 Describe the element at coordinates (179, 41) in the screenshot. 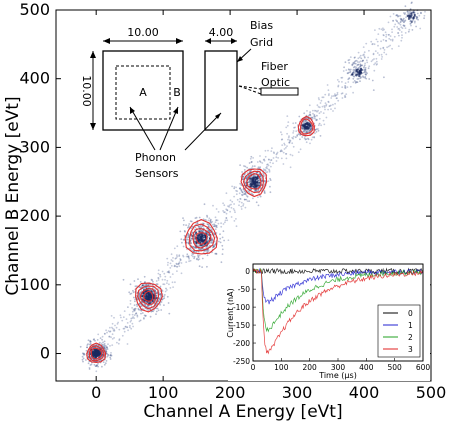

I see `width-arrow-right` at that location.